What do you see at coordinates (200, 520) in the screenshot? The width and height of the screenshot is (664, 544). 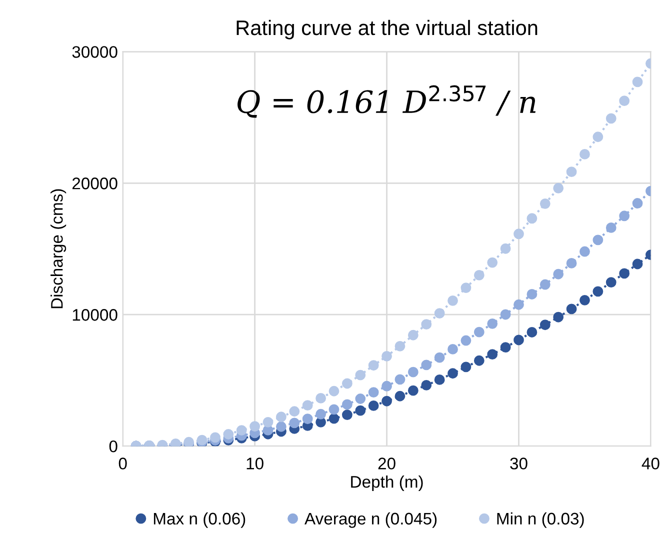 I see `legend-label: Max n (0.06)` at bounding box center [200, 520].